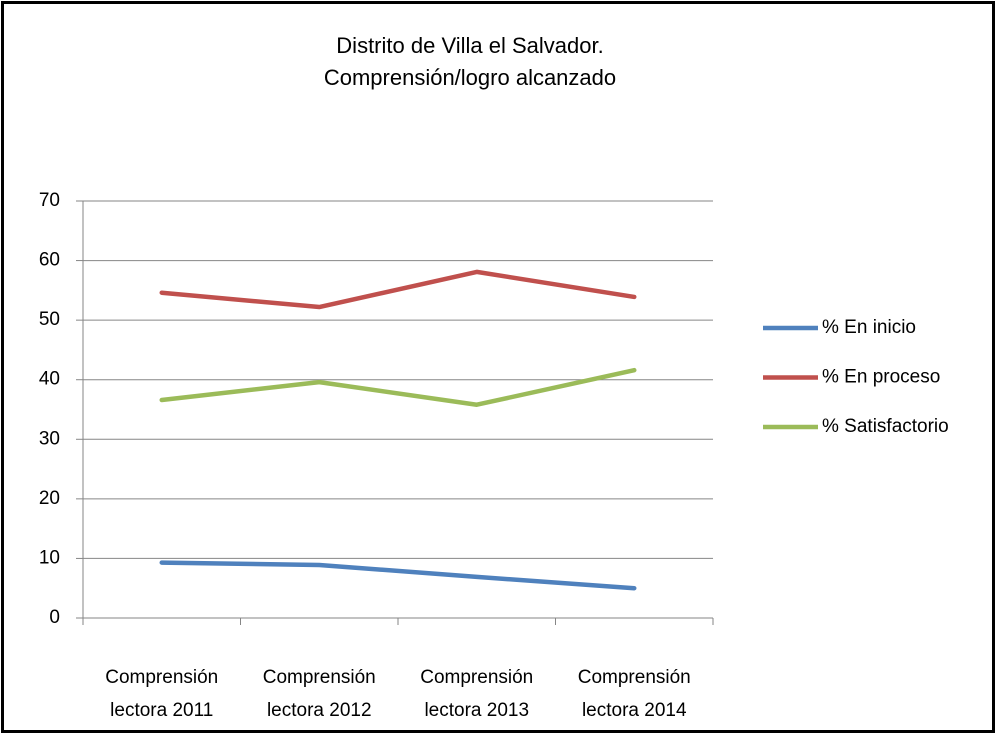 The width and height of the screenshot is (996, 736). I want to click on x-tick-label: Comprensión lectora 2014, so click(634, 694).